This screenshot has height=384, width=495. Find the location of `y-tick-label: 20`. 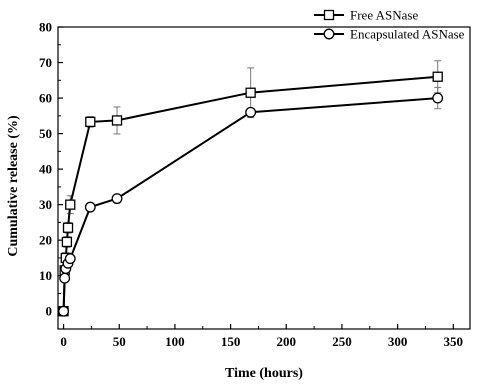

y-tick-label: 20 is located at coordinates (45, 240).